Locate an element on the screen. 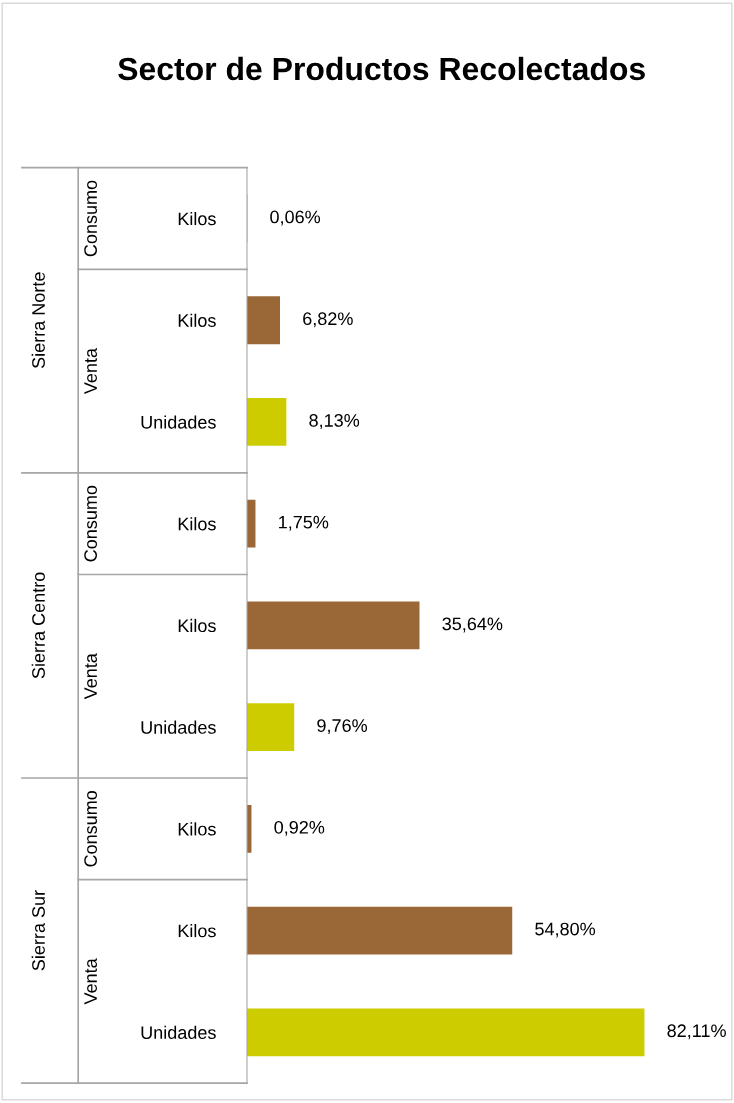 The image size is (734, 1103). data-label: 1,75% is located at coordinates (304, 523).